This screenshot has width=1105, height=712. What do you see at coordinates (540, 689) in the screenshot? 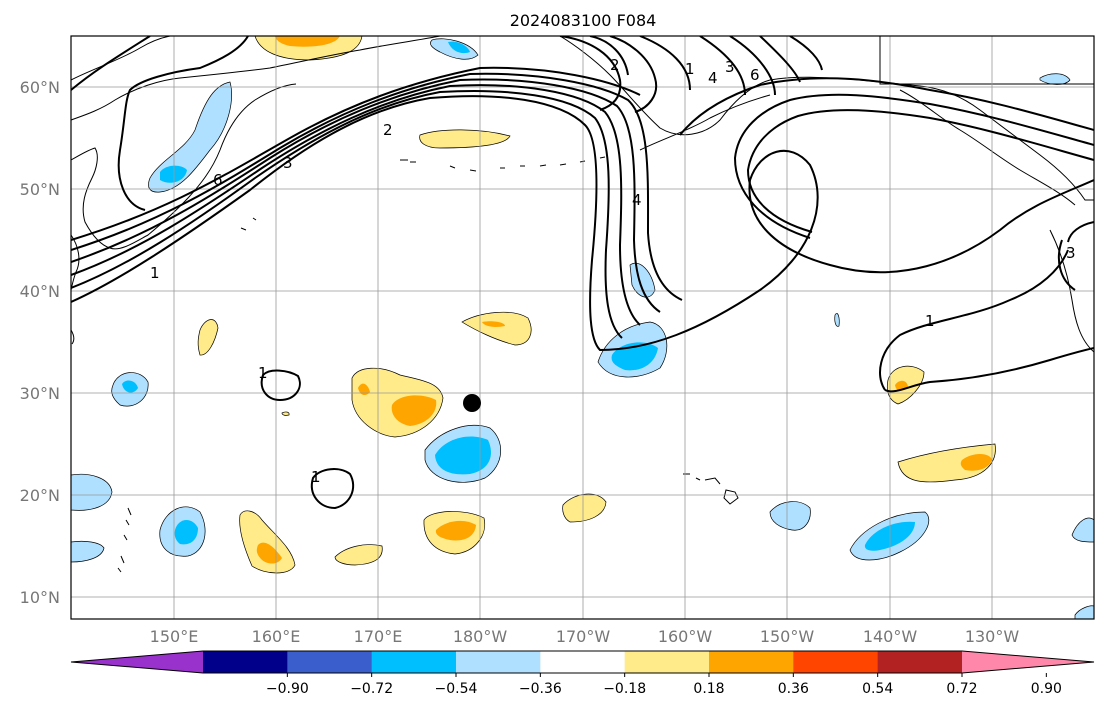
I see `colorbar-tick-label: −0.36` at bounding box center [540, 689].